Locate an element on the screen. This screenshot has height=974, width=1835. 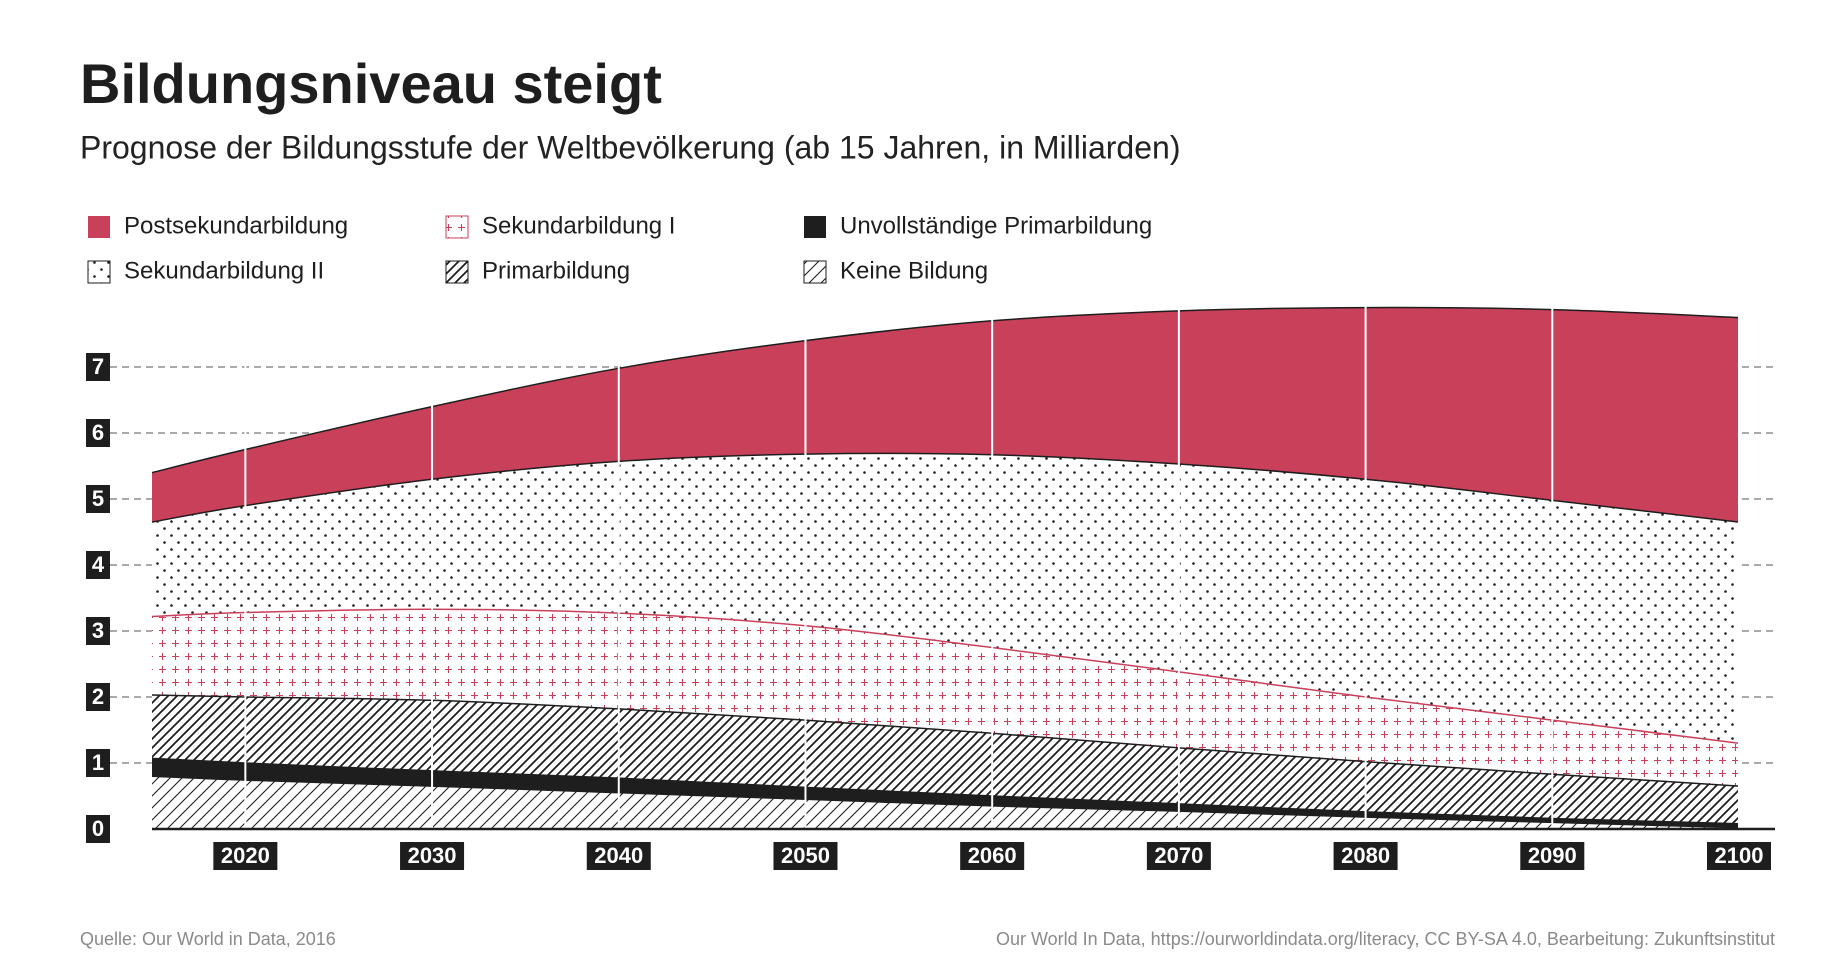
x-tick-label: 2060 is located at coordinates (992, 855).